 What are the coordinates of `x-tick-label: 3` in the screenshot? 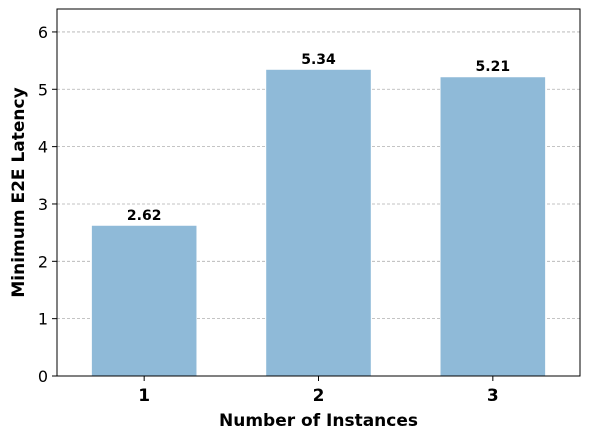 It's located at (493, 396).